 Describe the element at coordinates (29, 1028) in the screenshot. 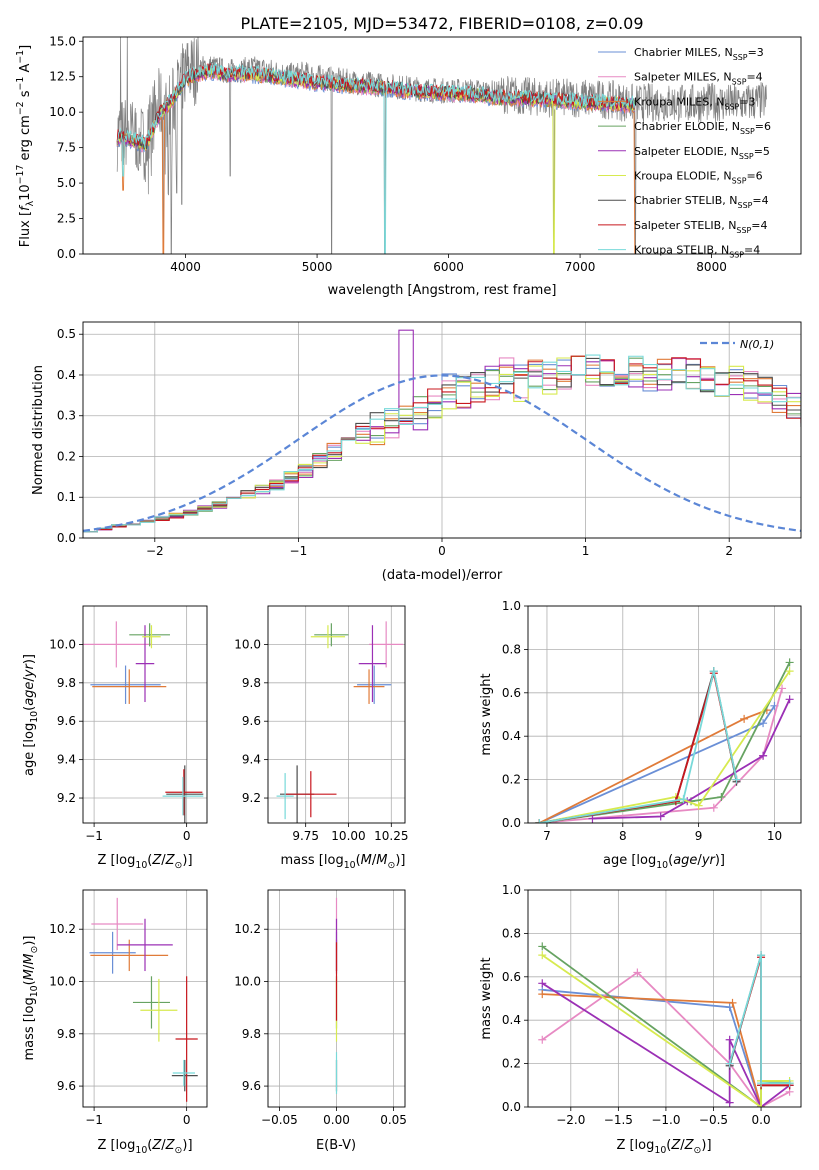

I see `label-part: mass [log` at that location.